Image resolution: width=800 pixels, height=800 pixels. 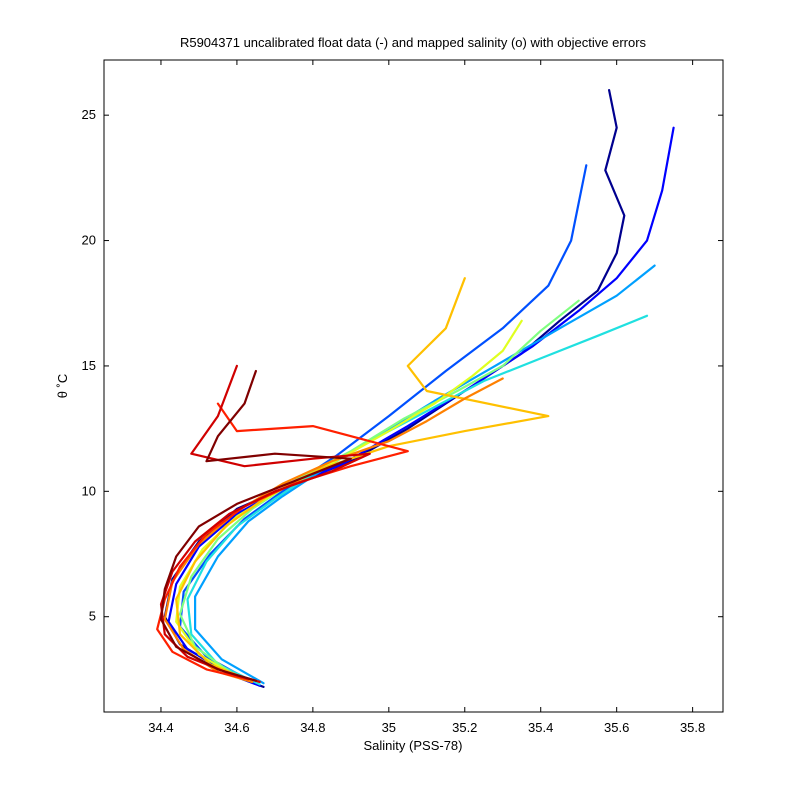 I want to click on x-tick-label: 35.8, so click(x=692, y=727).